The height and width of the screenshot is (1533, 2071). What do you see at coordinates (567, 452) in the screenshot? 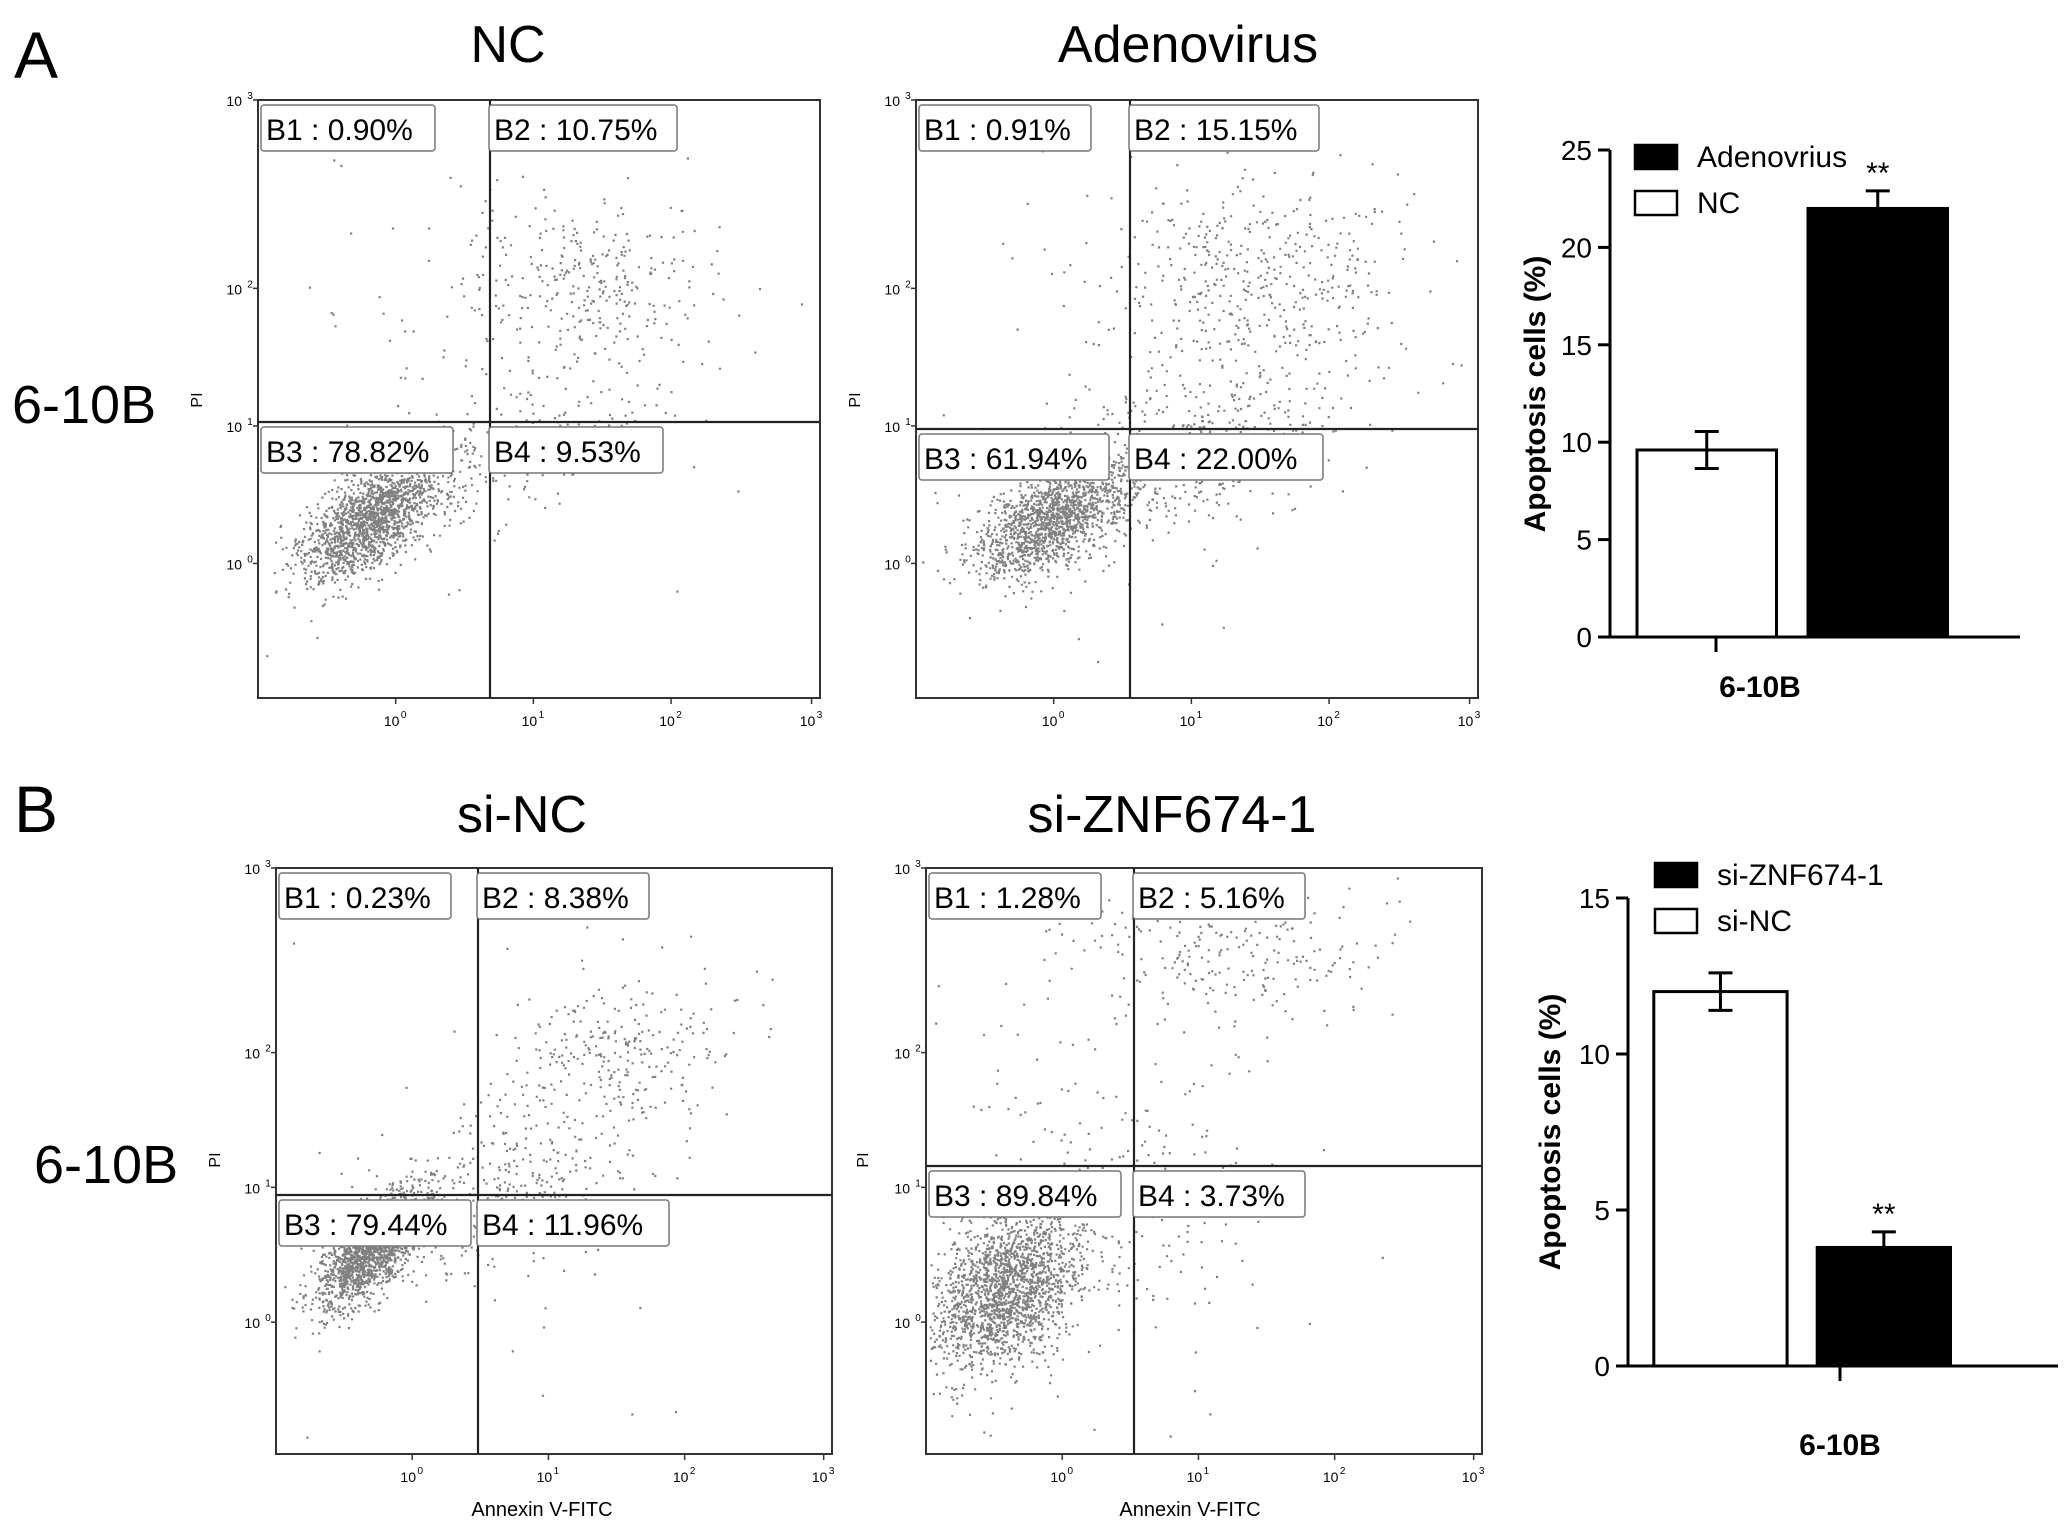
I see `svg-text: B4 : 9.53%` at bounding box center [567, 452].